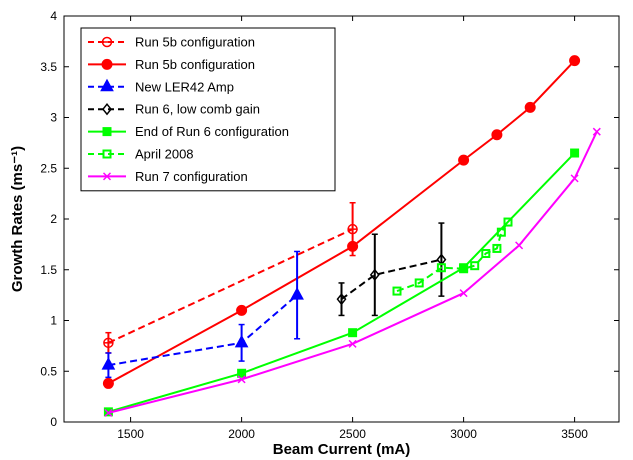 This screenshot has width=633, height=460. What do you see at coordinates (241, 434) in the screenshot?
I see `x-tick-label: 2000` at bounding box center [241, 434].